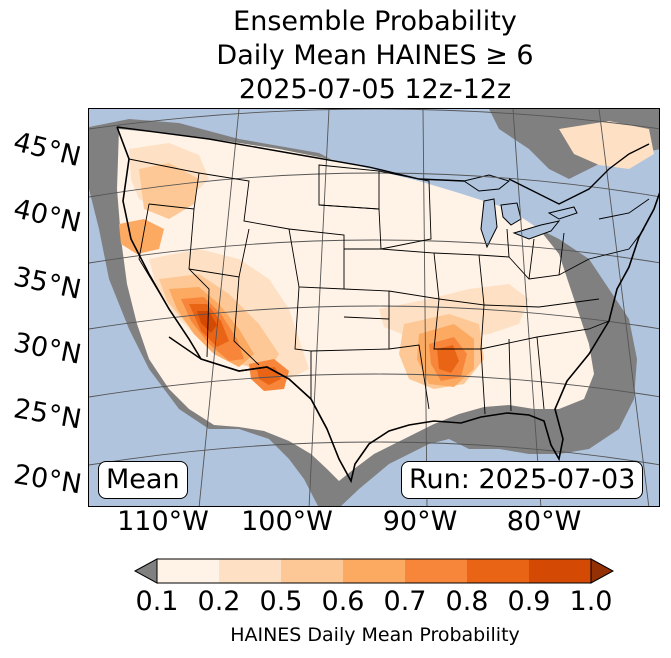  I want to click on meridian-90w, so click(425, 307).